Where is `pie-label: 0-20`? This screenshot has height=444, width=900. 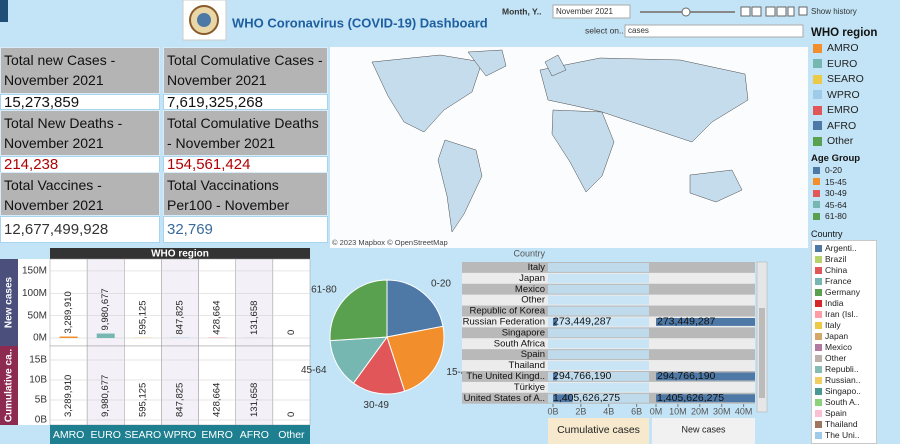
pie-label: 0-20 is located at coordinates (441, 283).